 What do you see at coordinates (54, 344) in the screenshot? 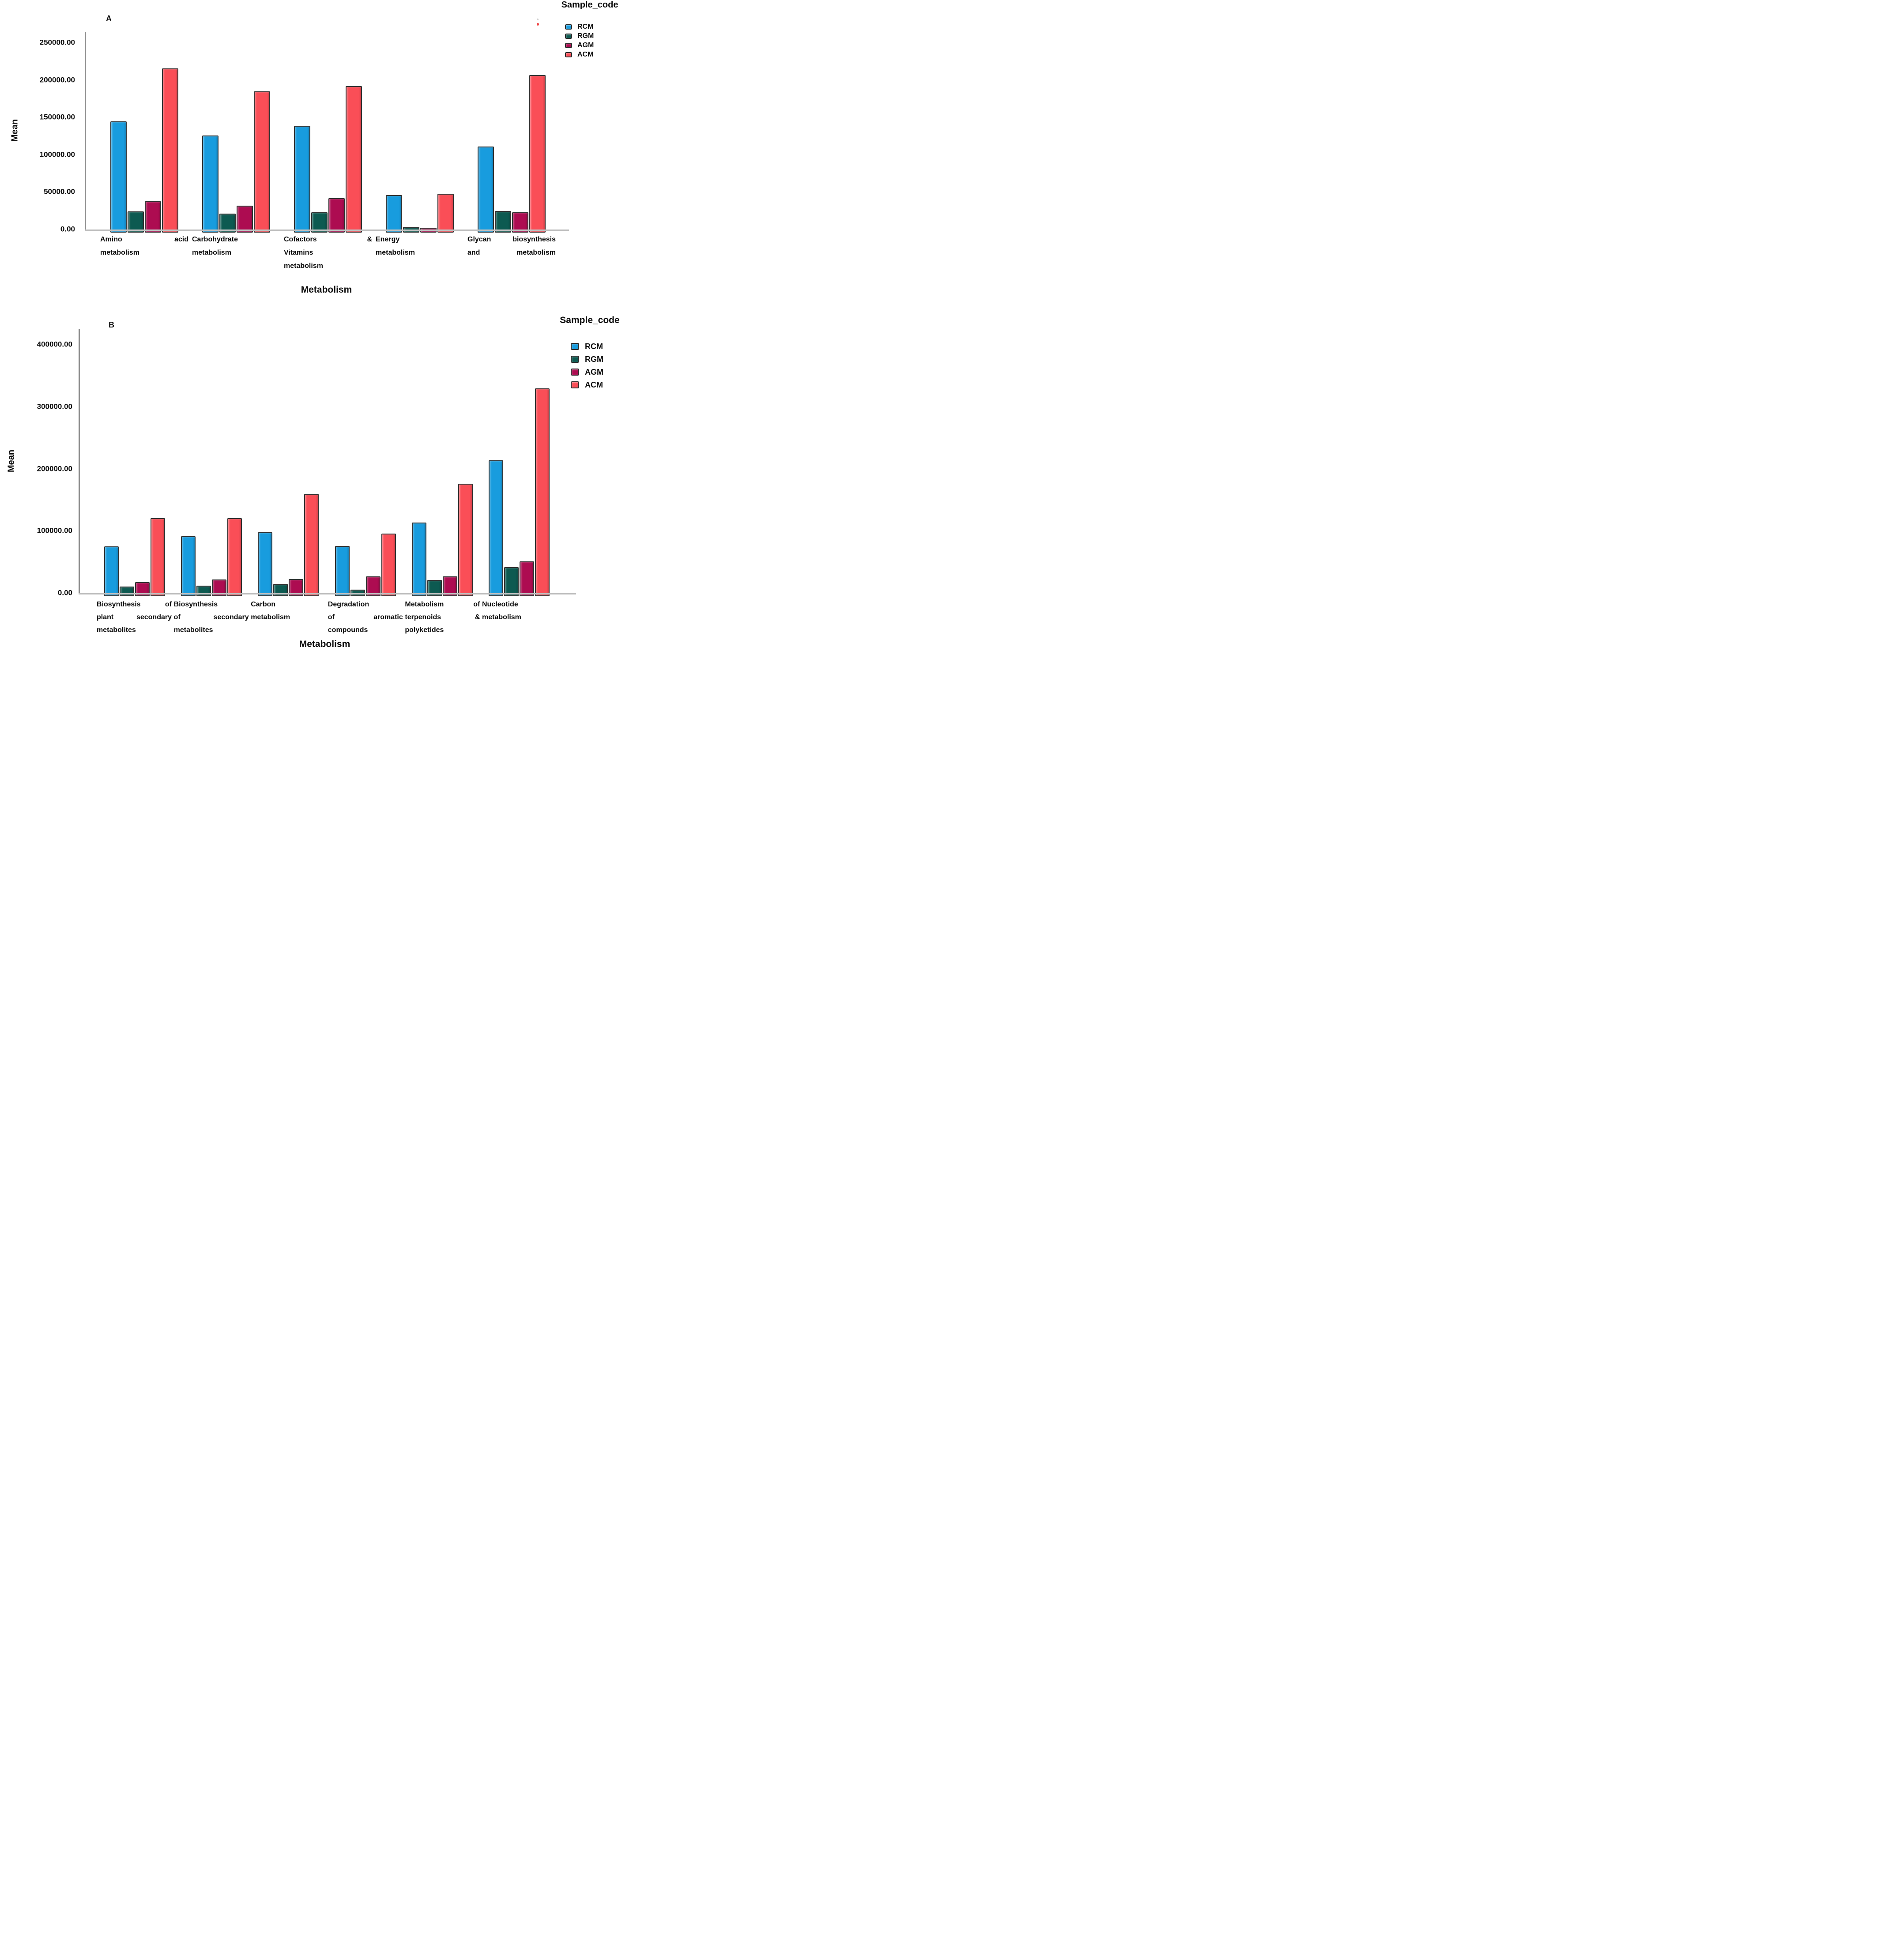
I see `y-tick-label: 400000.00` at bounding box center [54, 344].